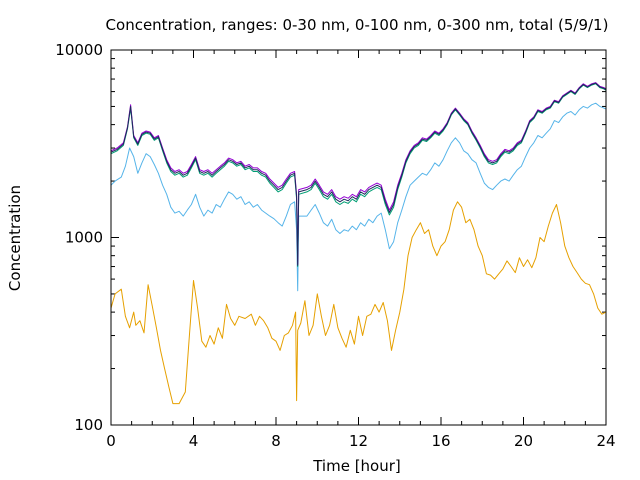  Describe the element at coordinates (111, 441) in the screenshot. I see `x-tick-label: 0` at that location.